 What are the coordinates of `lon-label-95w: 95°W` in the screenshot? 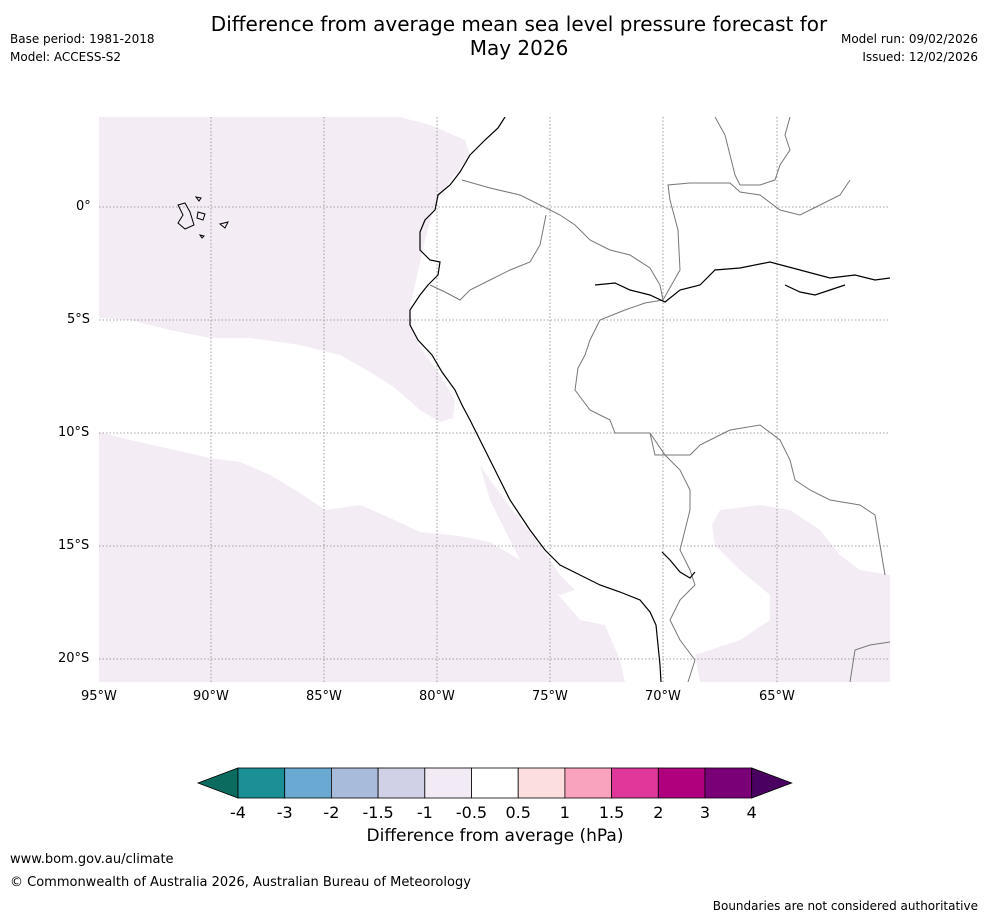 It's located at (99, 696).